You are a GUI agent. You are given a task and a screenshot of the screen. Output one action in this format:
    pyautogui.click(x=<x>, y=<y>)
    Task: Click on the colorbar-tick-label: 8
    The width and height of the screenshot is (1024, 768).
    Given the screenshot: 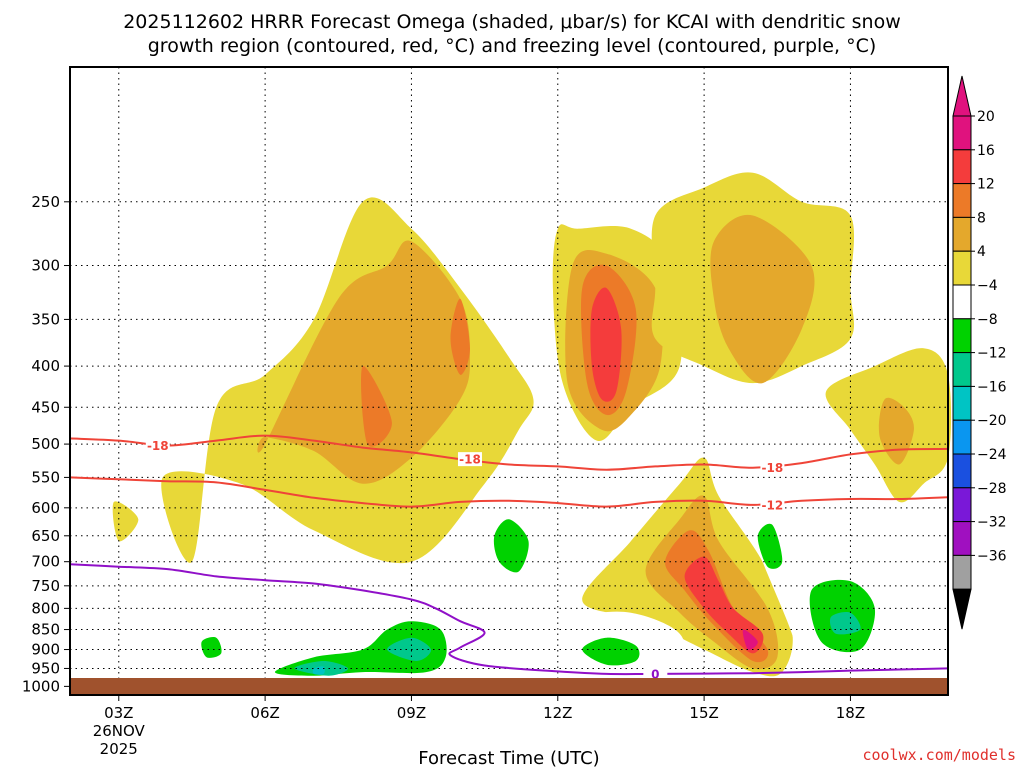 What is the action you would take?
    pyautogui.click(x=981, y=218)
    